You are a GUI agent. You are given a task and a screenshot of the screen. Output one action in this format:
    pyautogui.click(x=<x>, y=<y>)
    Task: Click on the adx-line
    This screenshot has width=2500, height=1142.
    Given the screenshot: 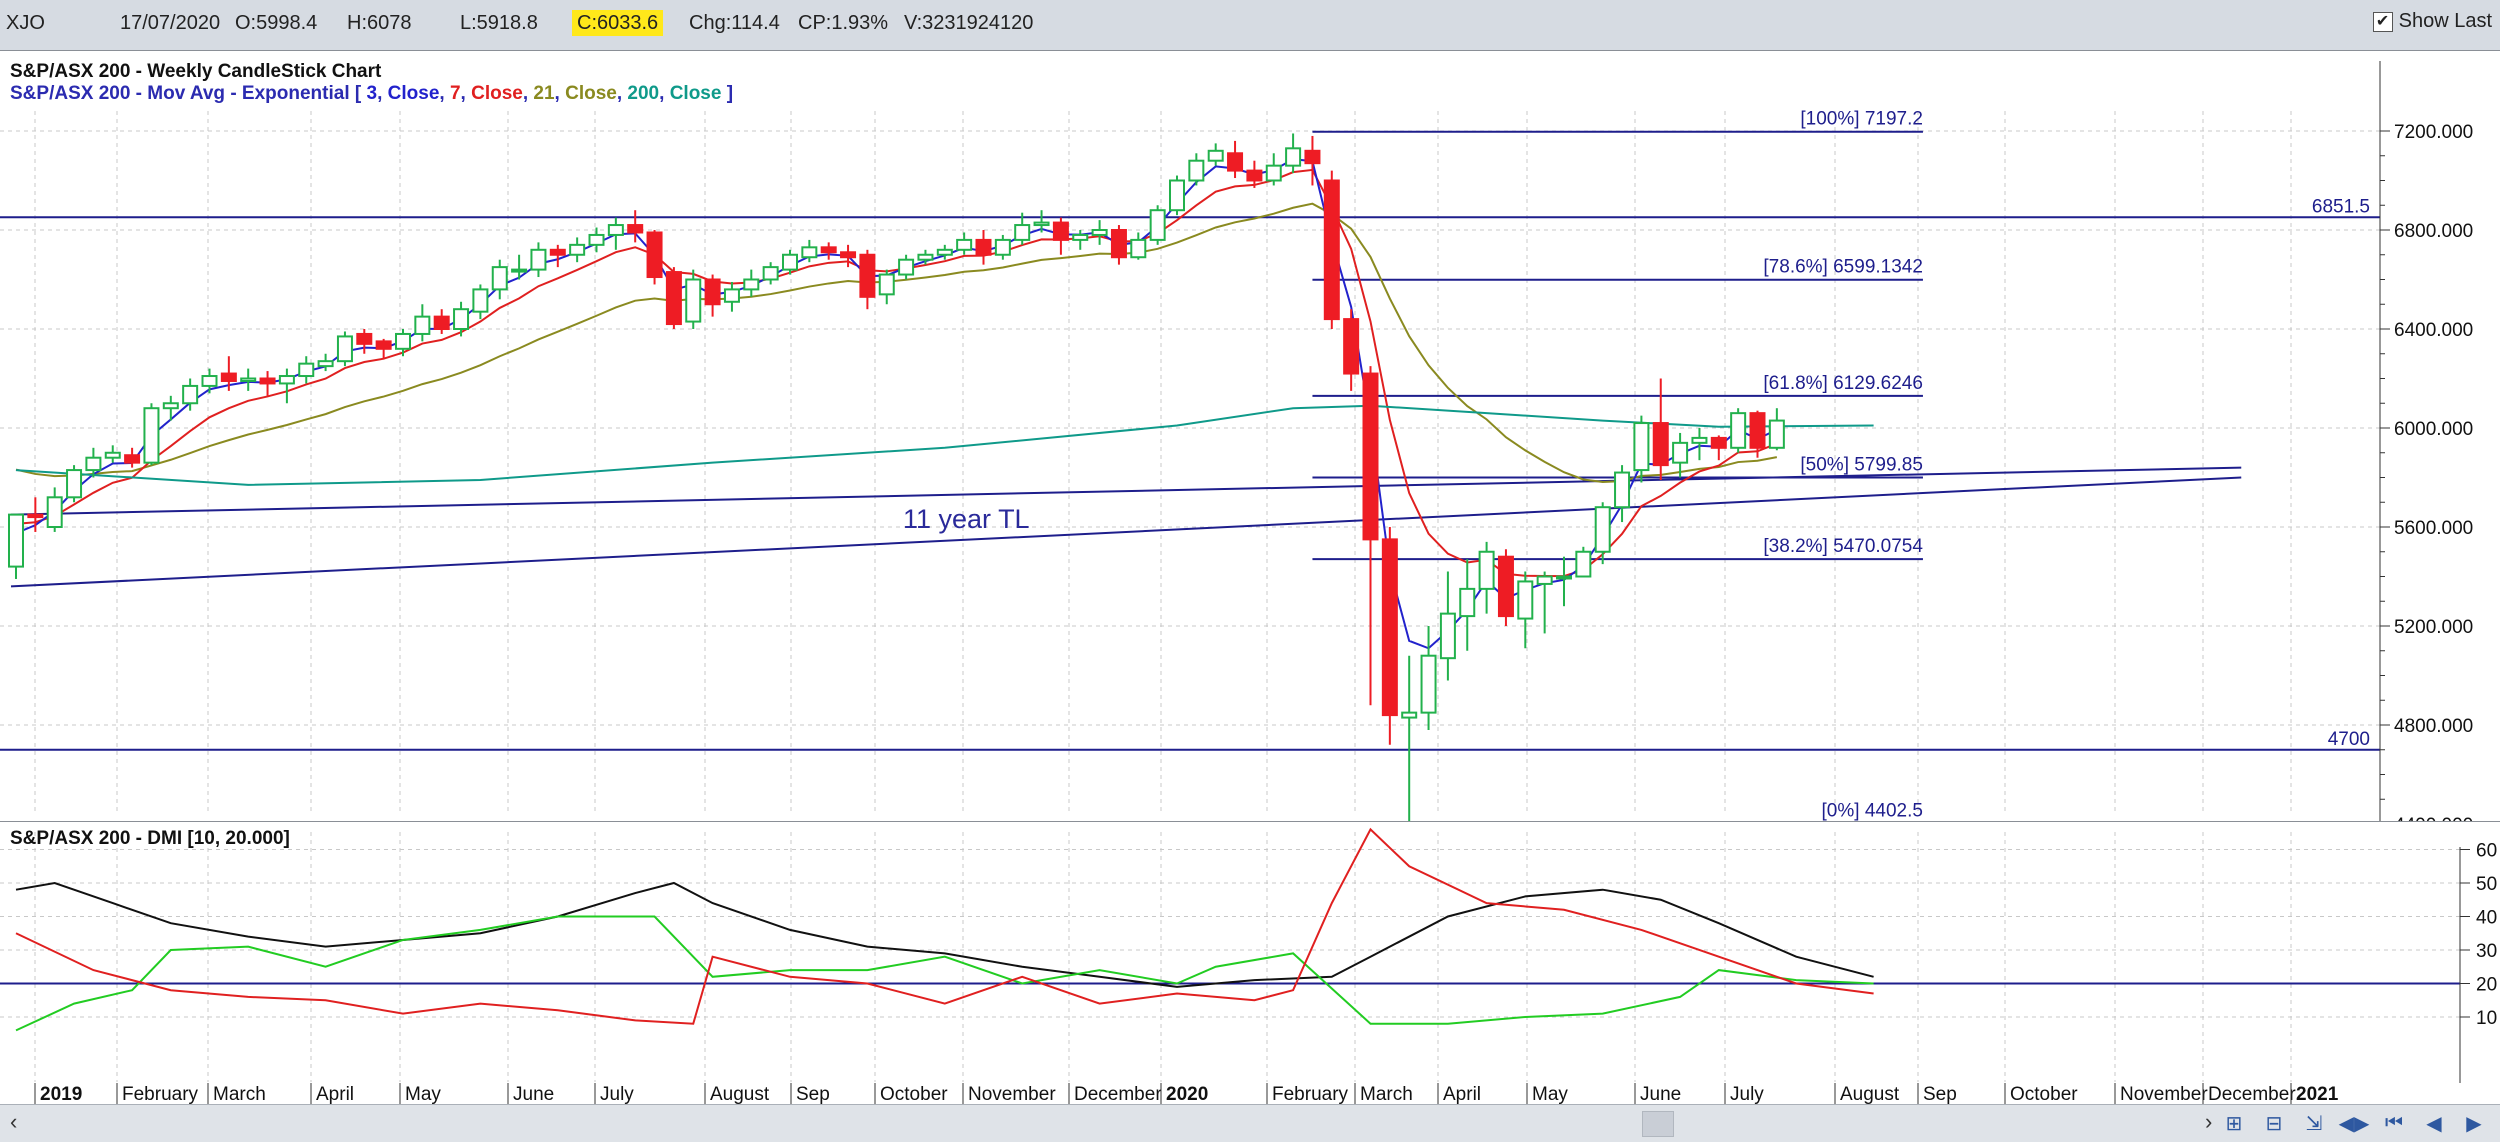 What is the action you would take?
    pyautogui.click(x=944, y=934)
    